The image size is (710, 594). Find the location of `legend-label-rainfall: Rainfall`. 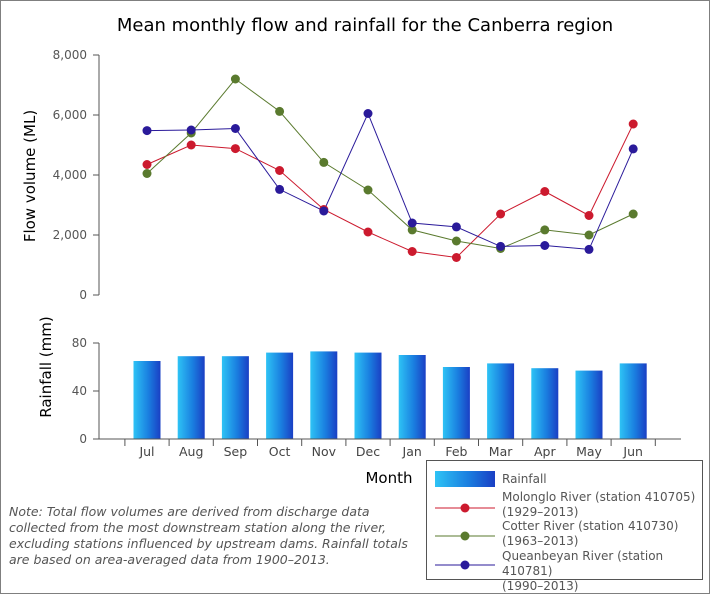

legend-label-rainfall: Rainfall is located at coordinates (524, 479).